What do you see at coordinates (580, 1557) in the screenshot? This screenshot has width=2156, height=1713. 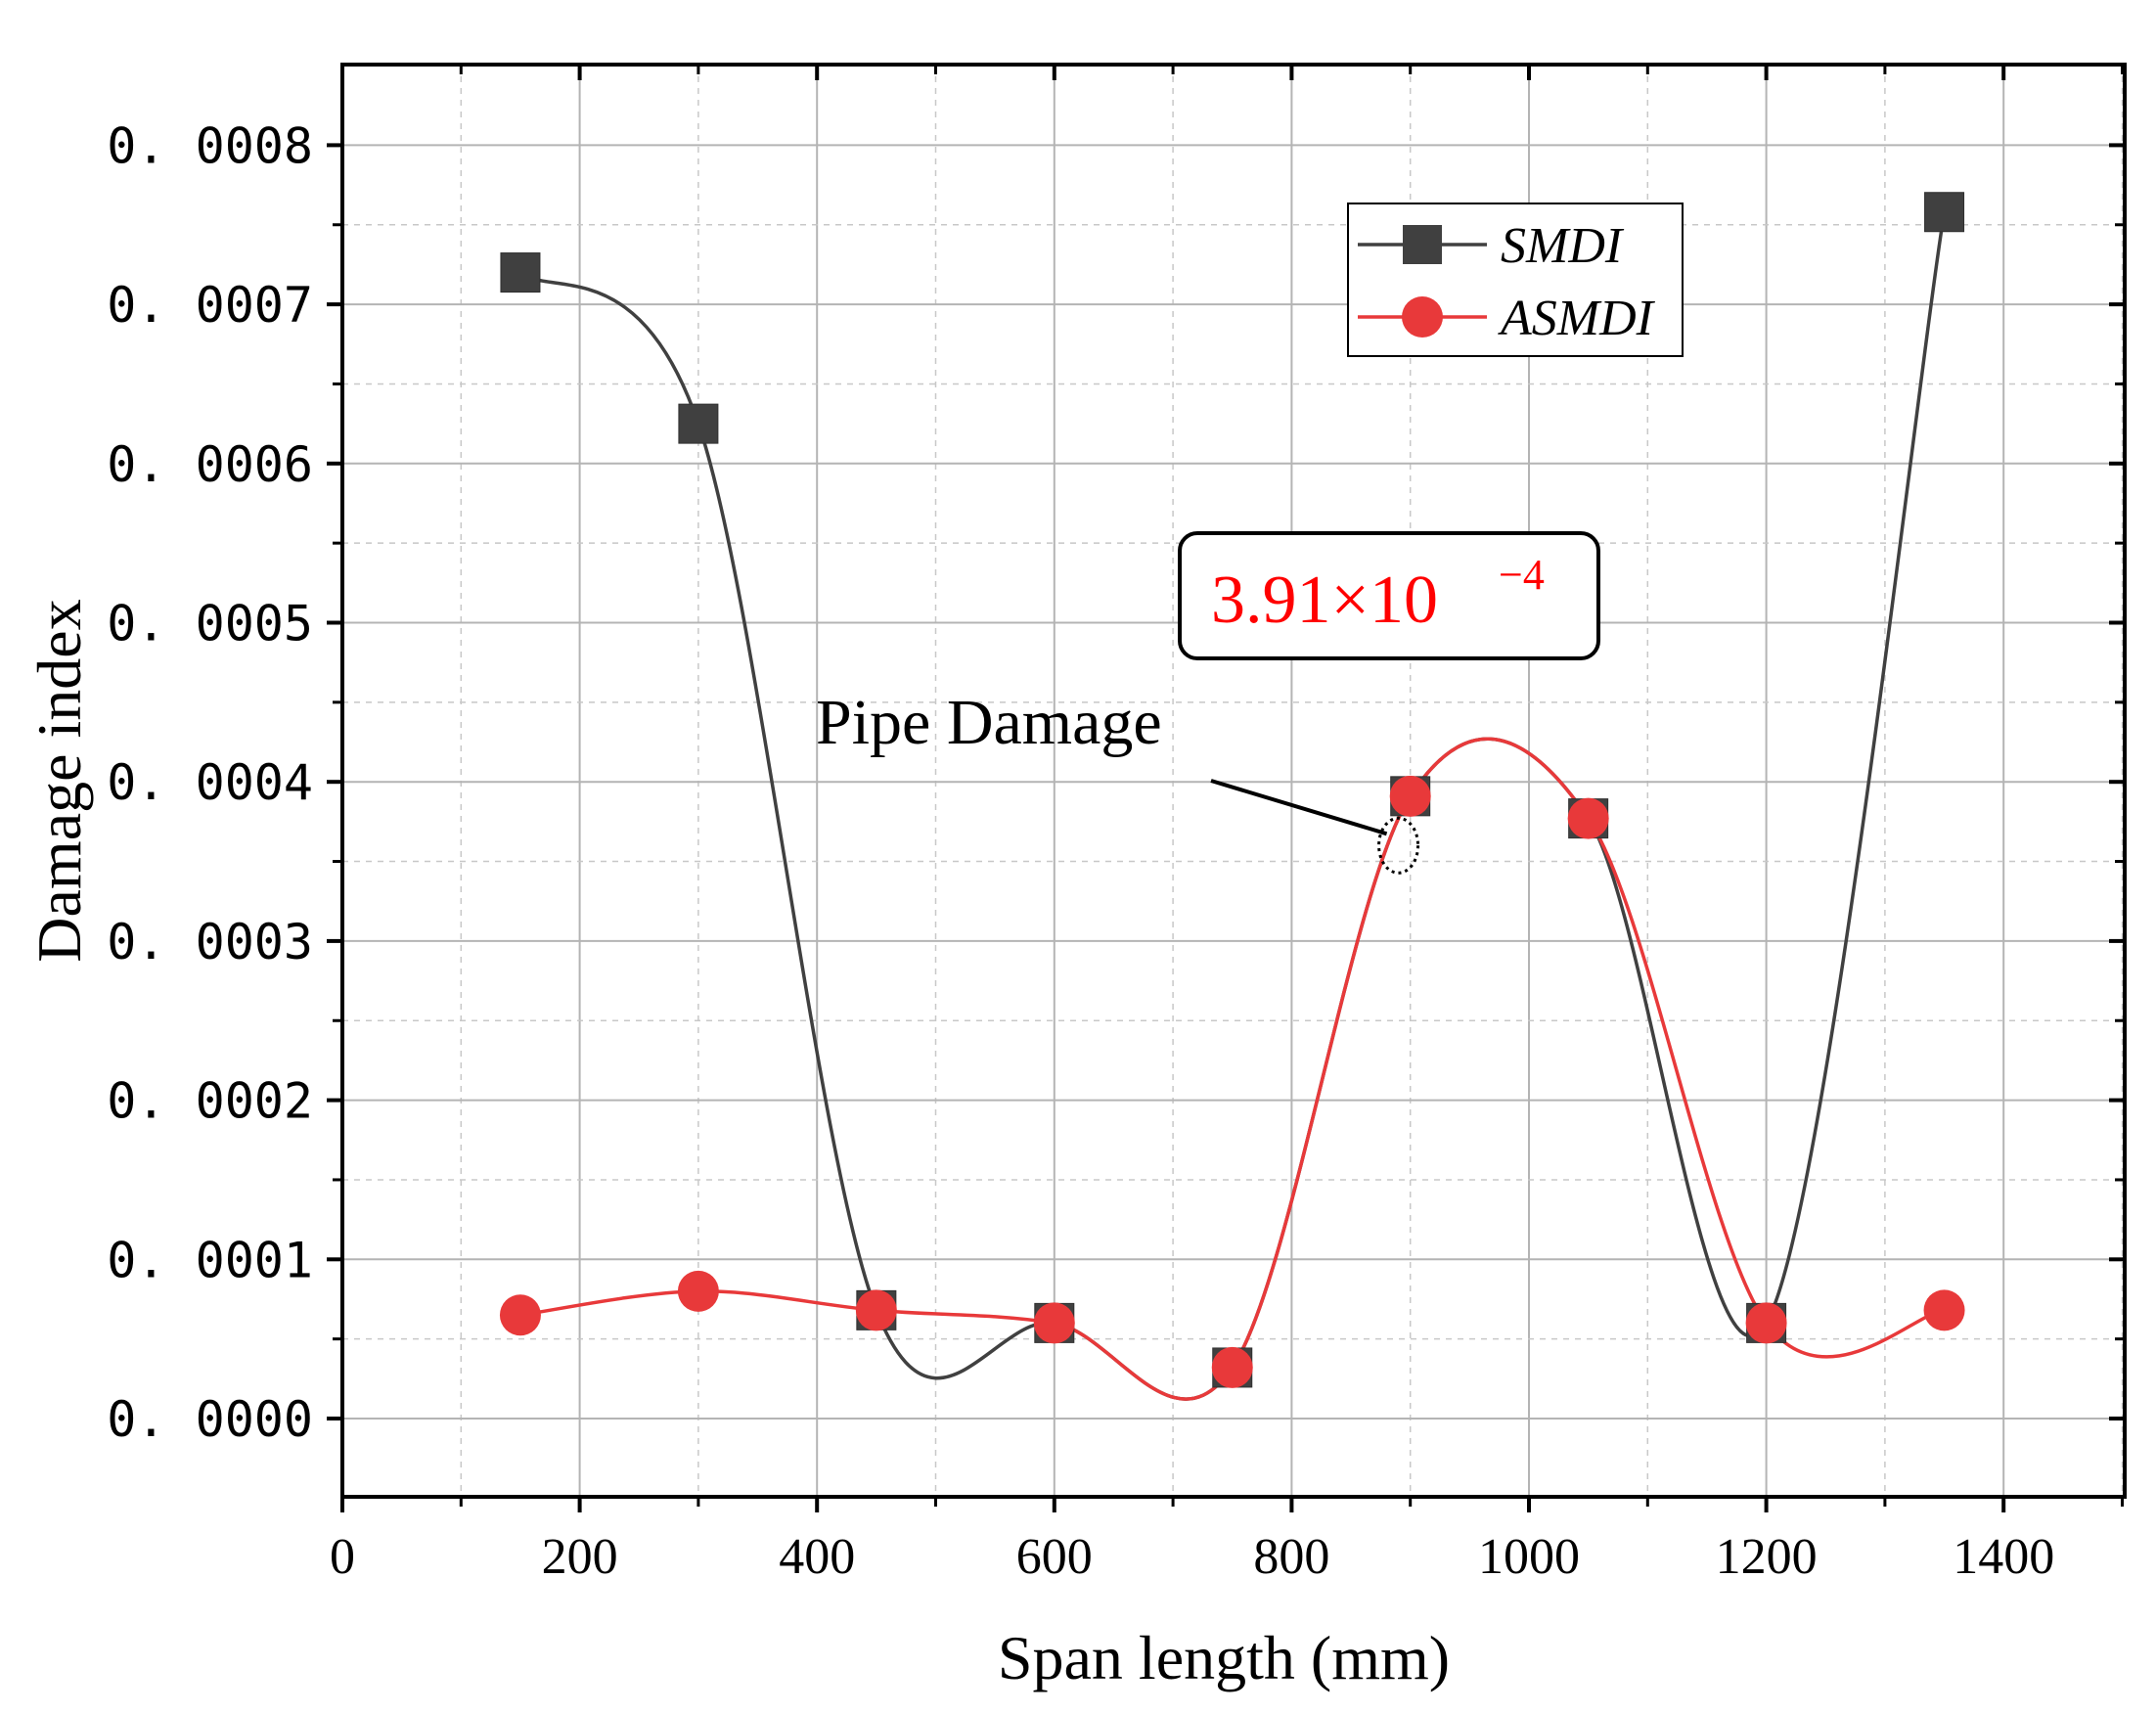 I see `x-tick-label: 200` at bounding box center [580, 1557].